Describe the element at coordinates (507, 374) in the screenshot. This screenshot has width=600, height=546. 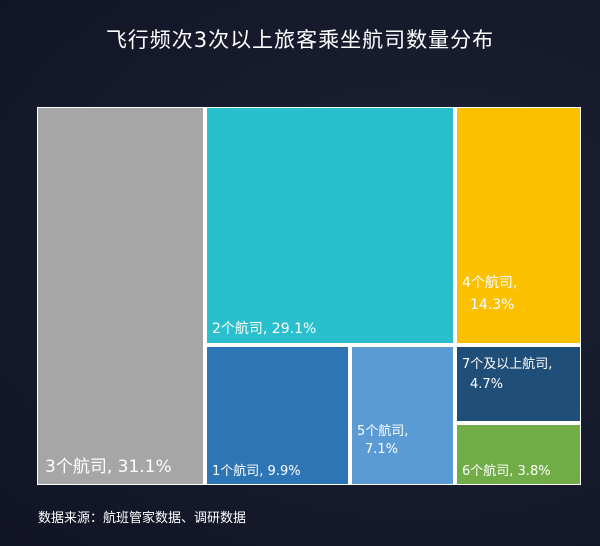
I see `treemap-label-6: 7个及以上航司, 4.7%` at that location.